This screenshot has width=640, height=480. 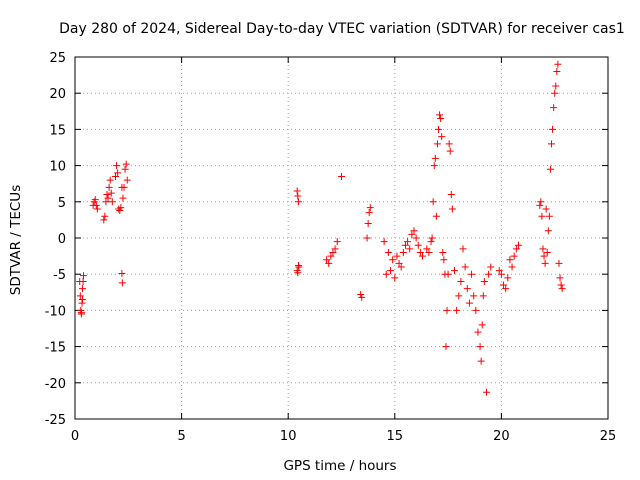 What do you see at coordinates (57, 94) in the screenshot?
I see `y-tick-label: 20` at bounding box center [57, 94].